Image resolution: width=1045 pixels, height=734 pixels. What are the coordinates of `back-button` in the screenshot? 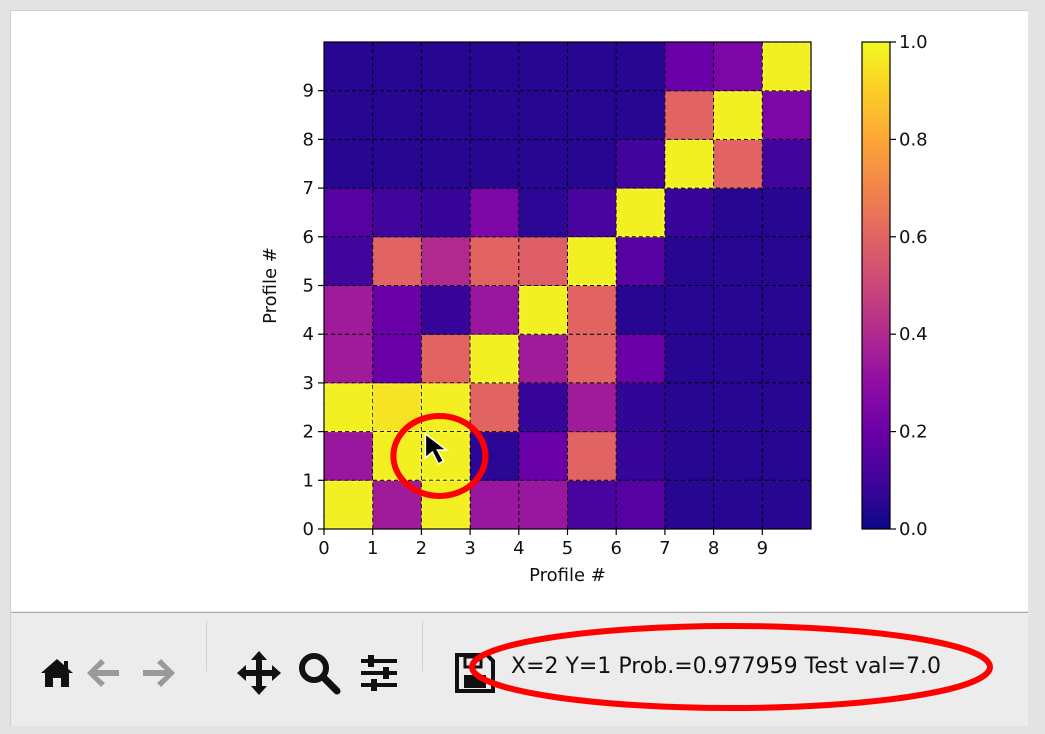 It's located at (103, 675).